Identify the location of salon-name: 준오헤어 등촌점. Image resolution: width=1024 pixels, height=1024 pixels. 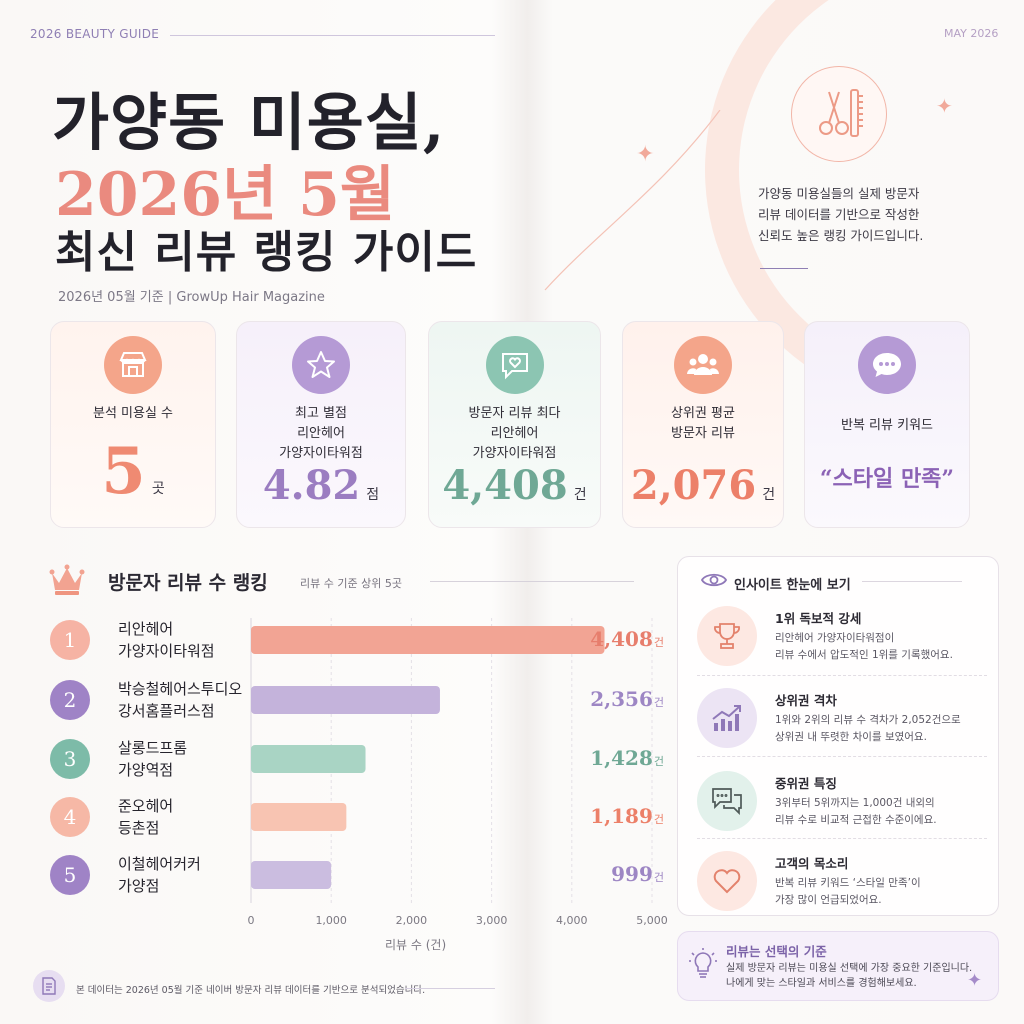
(146, 817).